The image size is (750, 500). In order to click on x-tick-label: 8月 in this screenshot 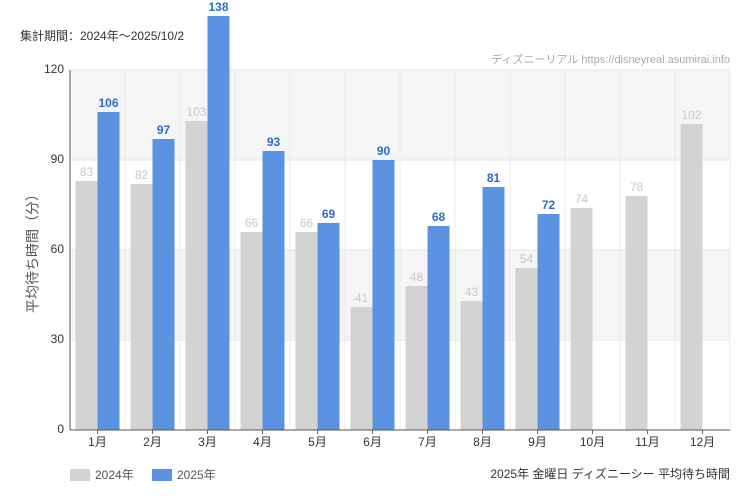, I will do `click(482, 442)`.